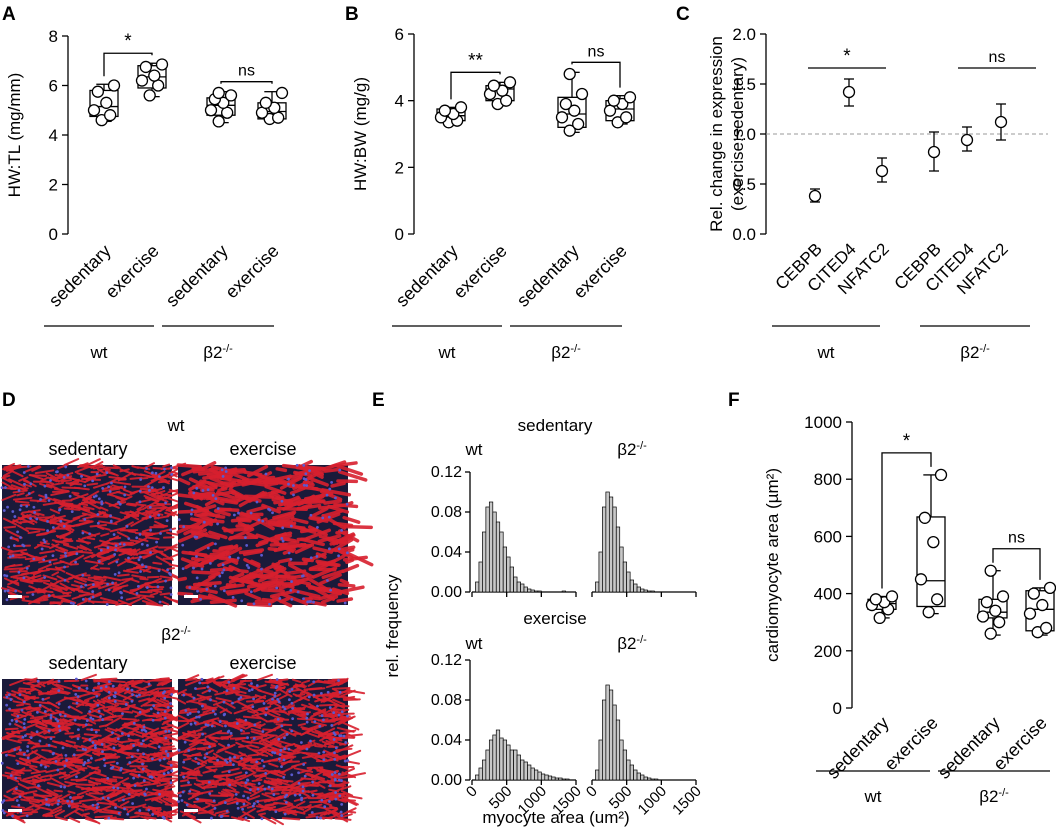 The height and width of the screenshot is (833, 1056). I want to click on category-label: exercise, so click(911, 744).